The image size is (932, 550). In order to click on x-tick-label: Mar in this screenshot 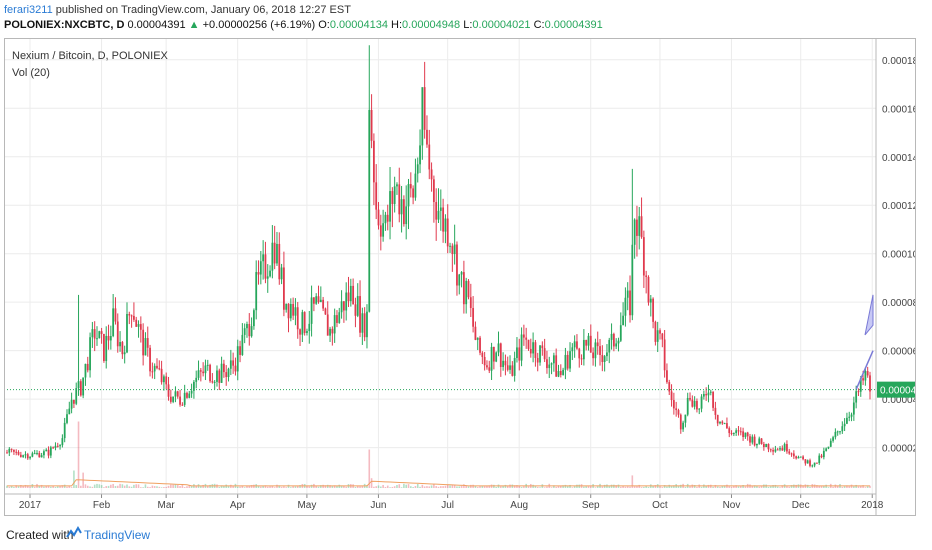, I will do `click(167, 505)`.